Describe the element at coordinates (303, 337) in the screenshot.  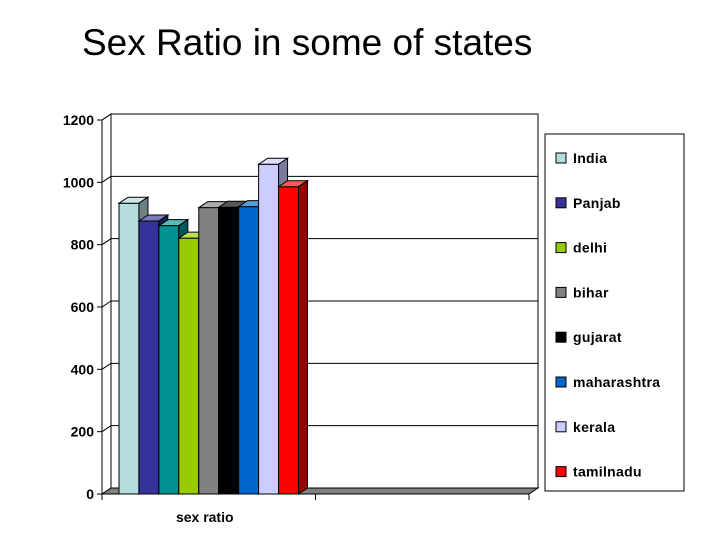
I see `bar-side` at that location.